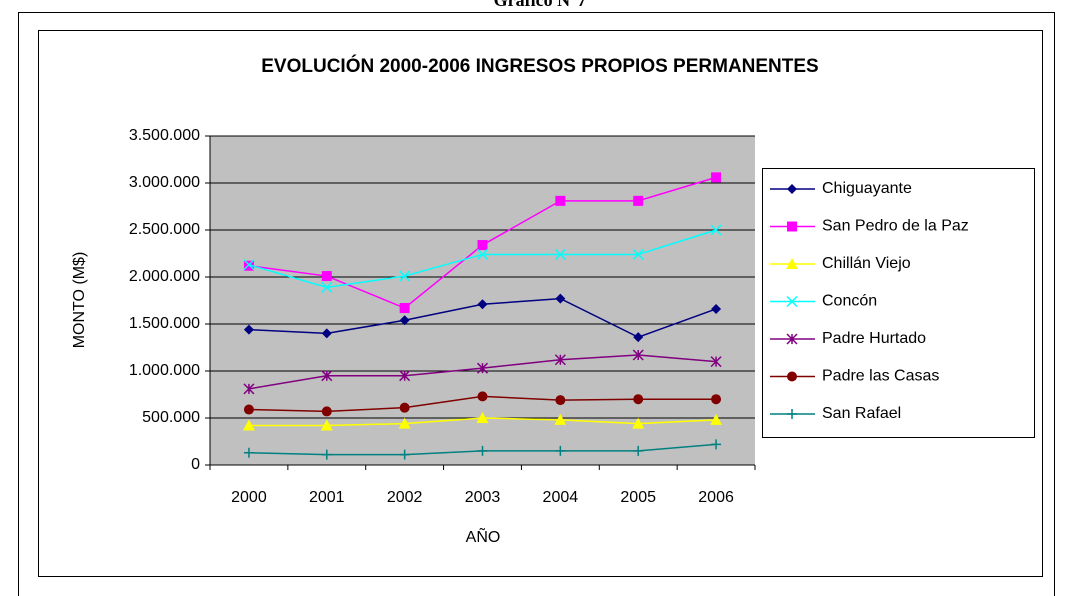 The height and width of the screenshot is (596, 1065). What do you see at coordinates (195, 464) in the screenshot?
I see `y-tick-label: 0` at bounding box center [195, 464].